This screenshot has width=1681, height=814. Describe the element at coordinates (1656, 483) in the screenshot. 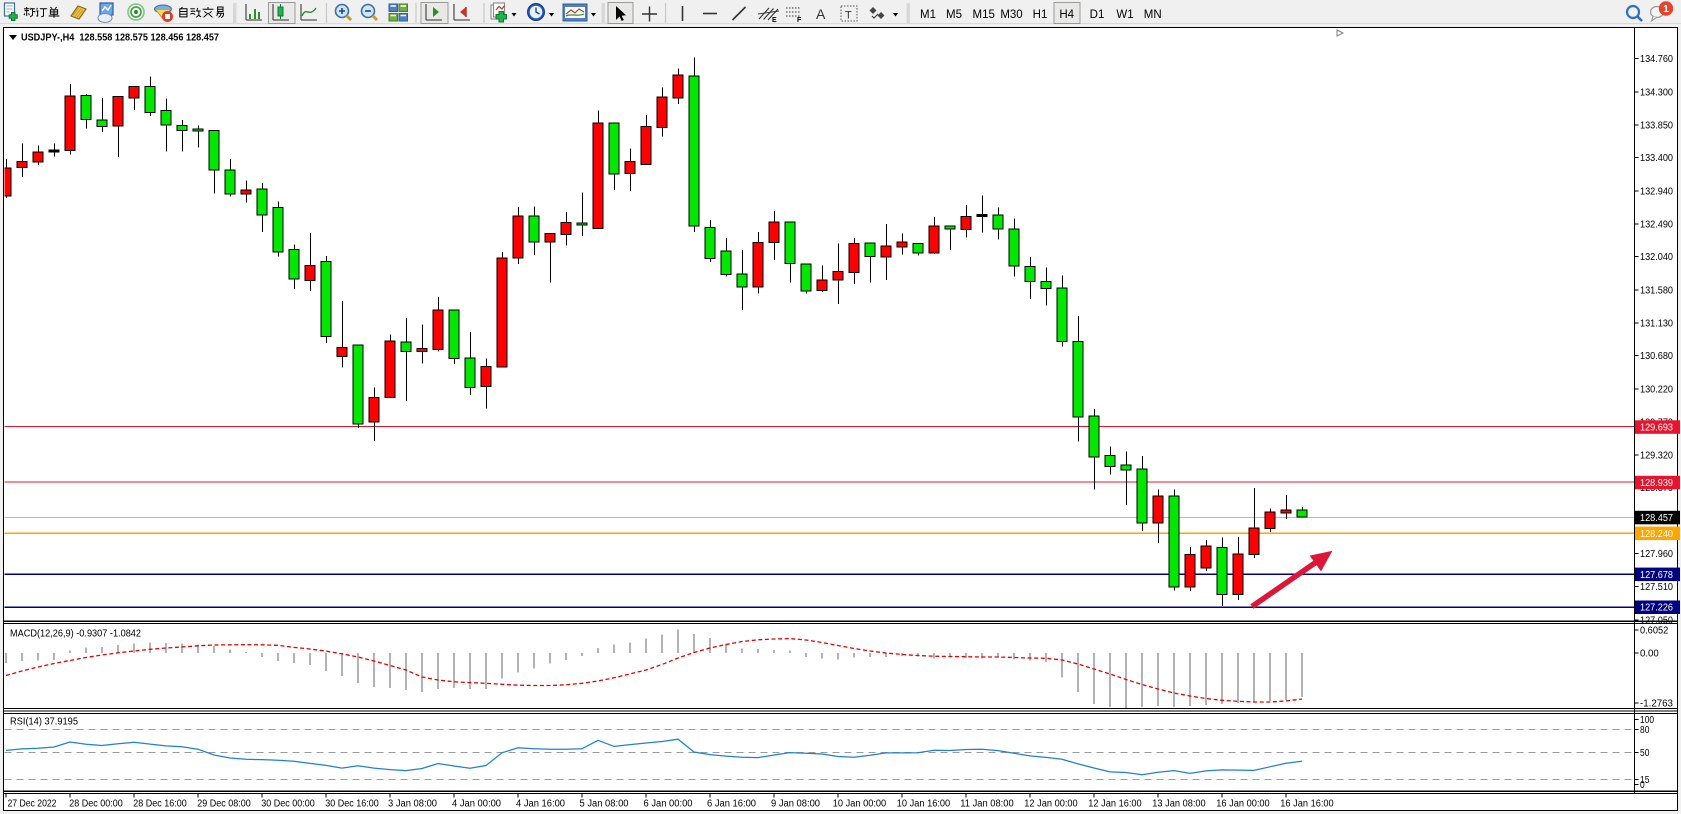

I see `svg-text: 128.939` at that location.